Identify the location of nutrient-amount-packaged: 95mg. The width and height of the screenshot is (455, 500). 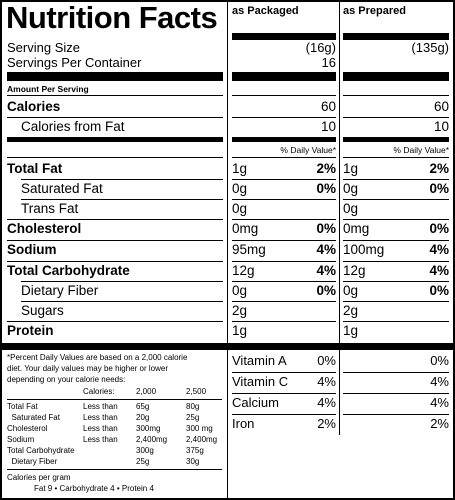
(249, 249).